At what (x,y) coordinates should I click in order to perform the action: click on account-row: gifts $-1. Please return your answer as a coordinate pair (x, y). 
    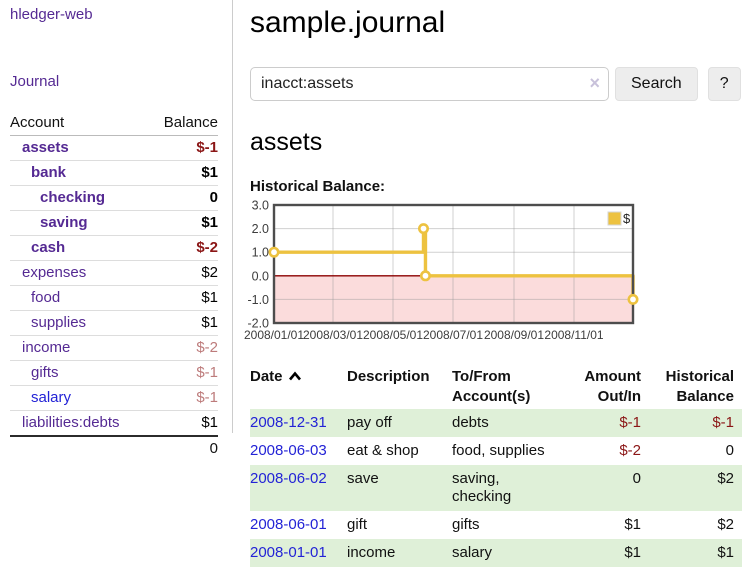
    Looking at the image, I should click on (114, 373).